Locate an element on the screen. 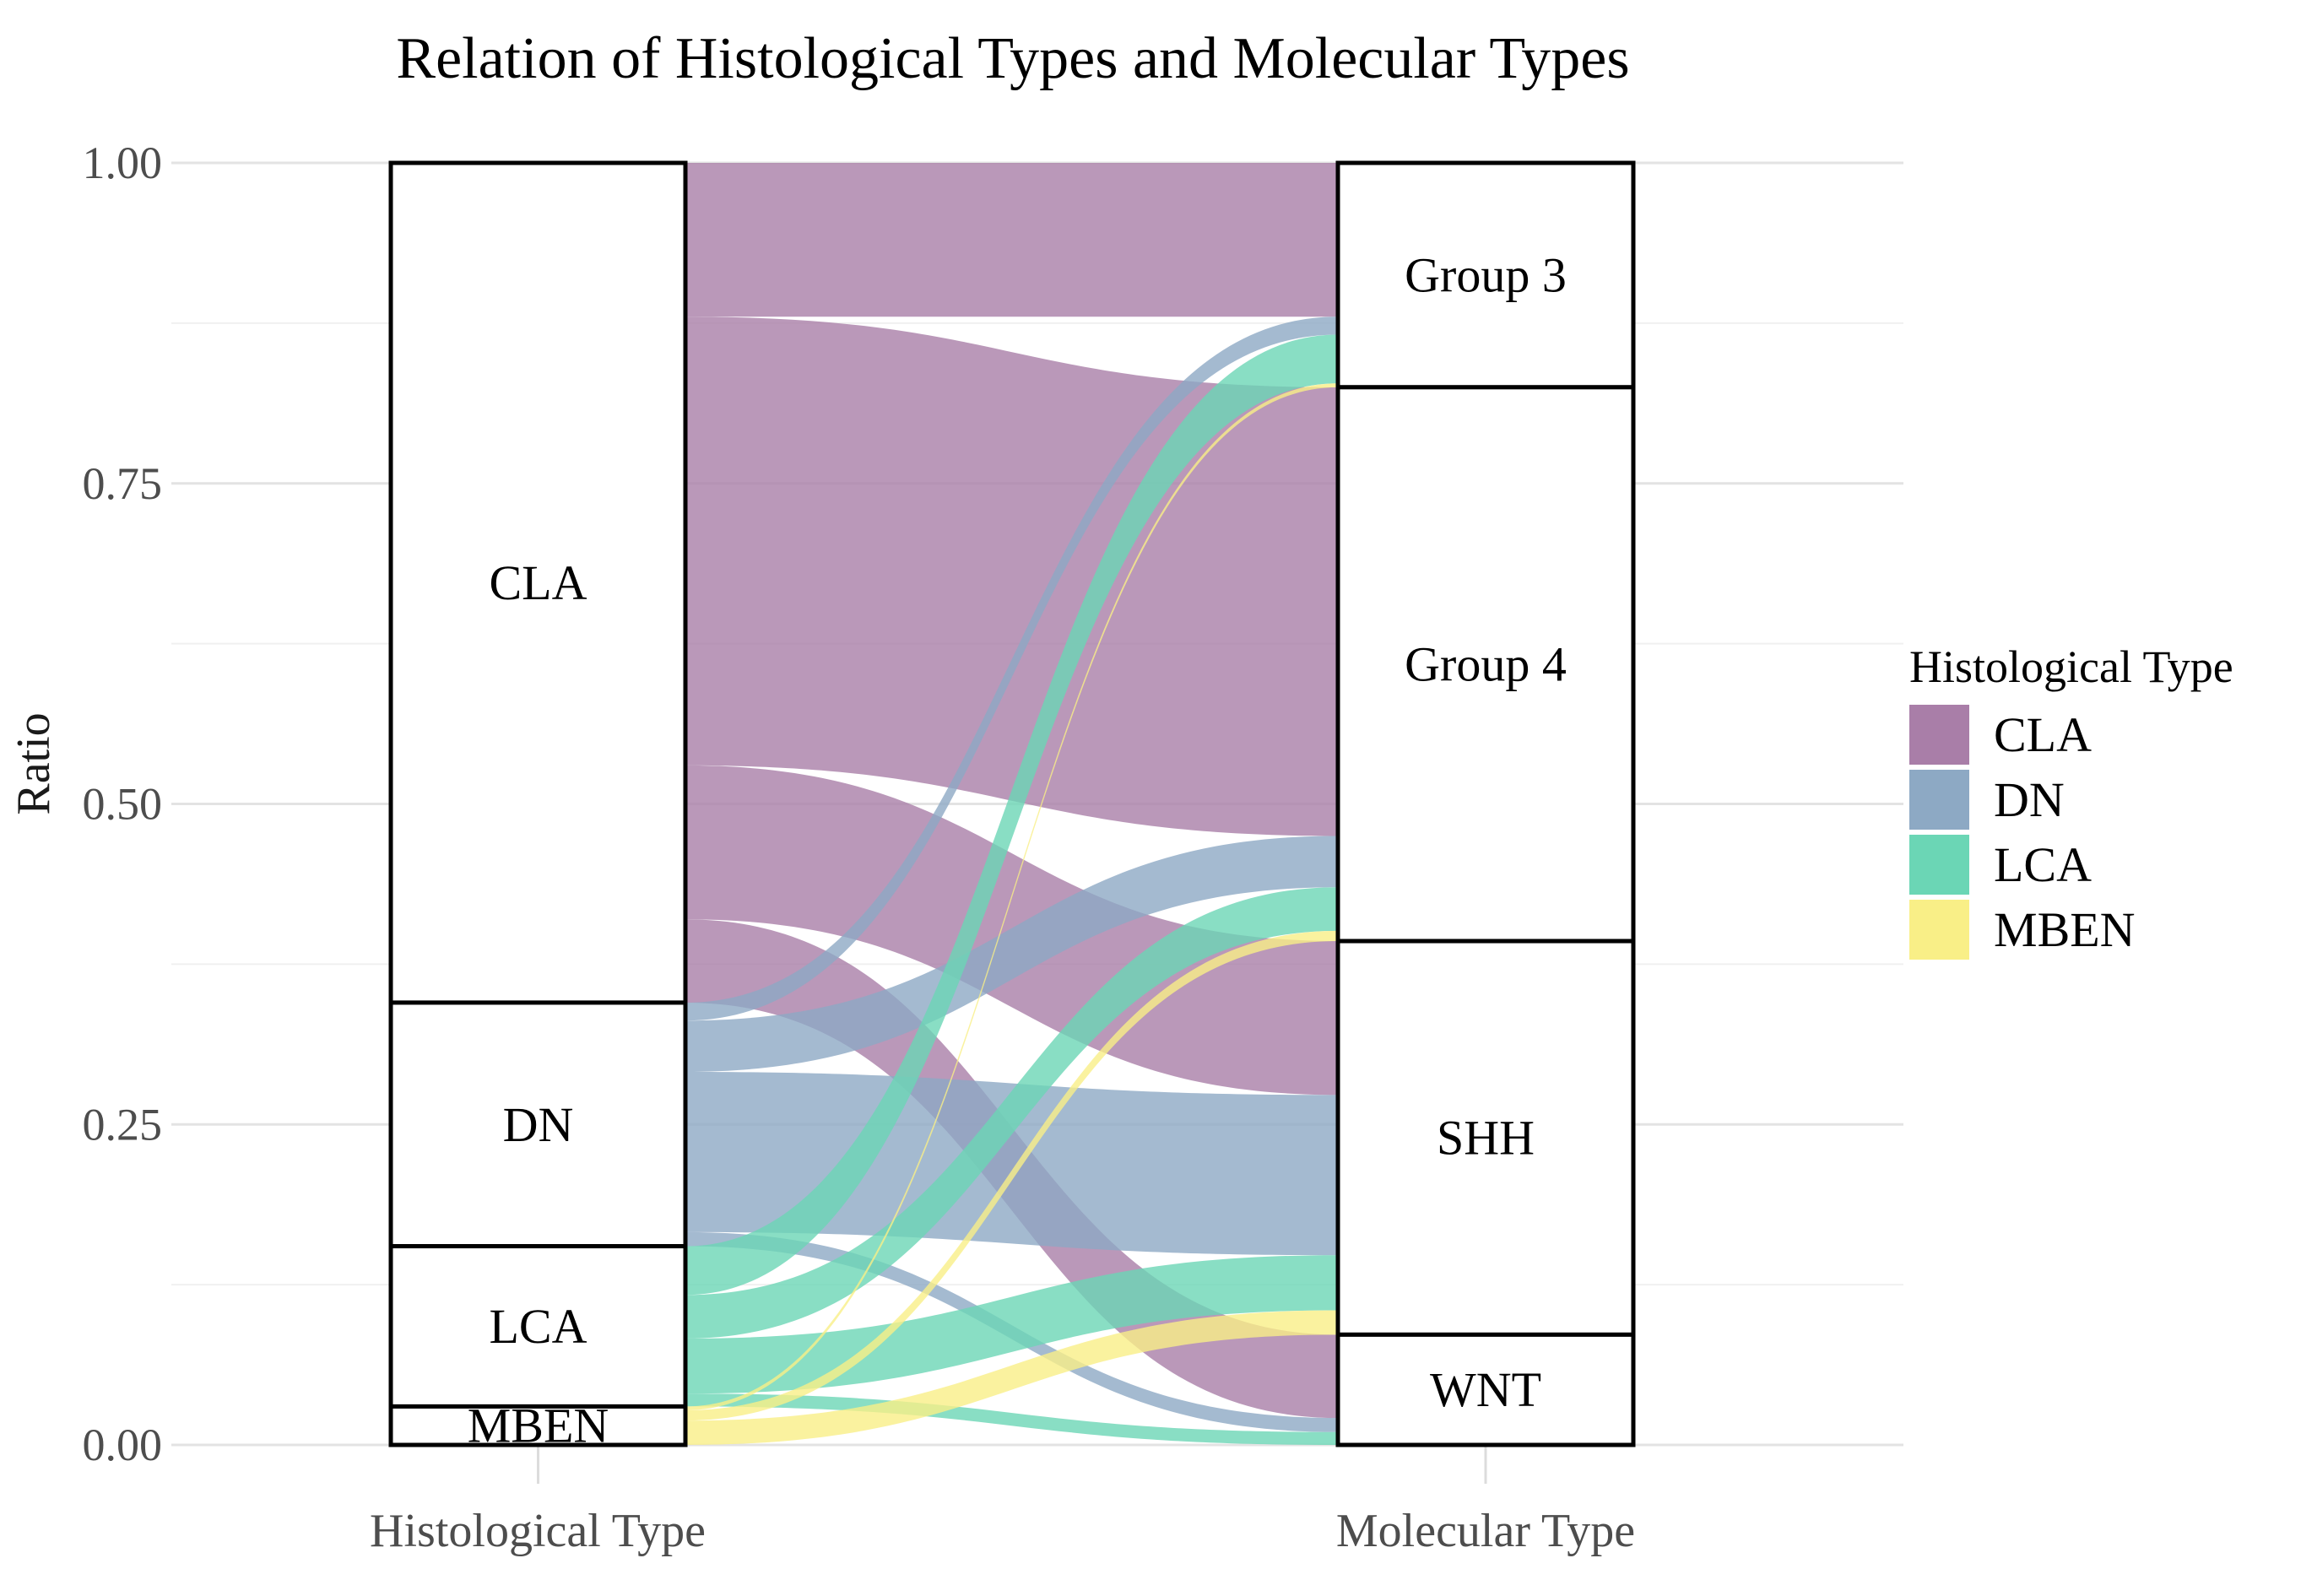 The image size is (2301, 1596). x-axis-title-histological-type: Histological Type is located at coordinates (538, 1531).